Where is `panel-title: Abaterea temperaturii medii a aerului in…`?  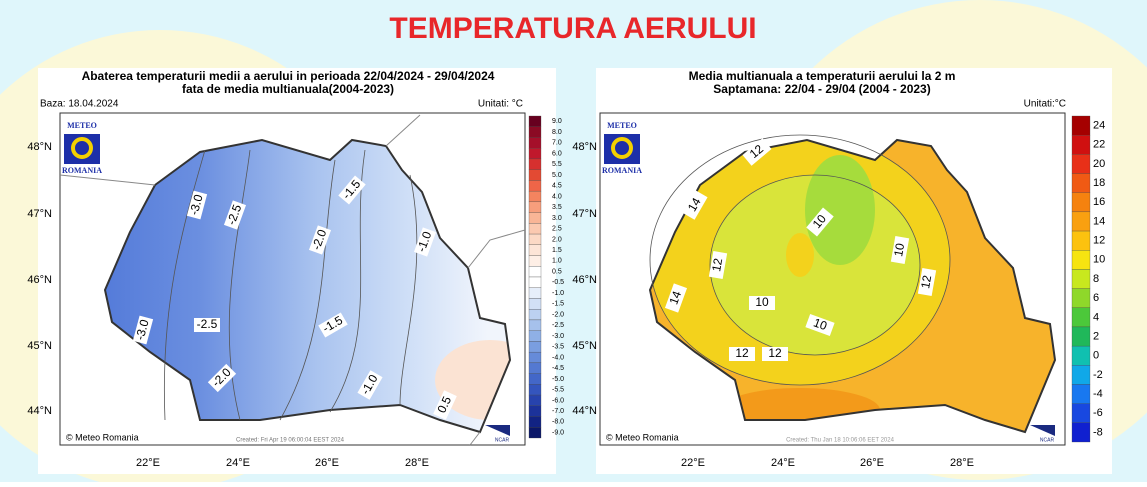
panel-title: Abaterea temperaturii medii a aerului in… is located at coordinates (288, 76).